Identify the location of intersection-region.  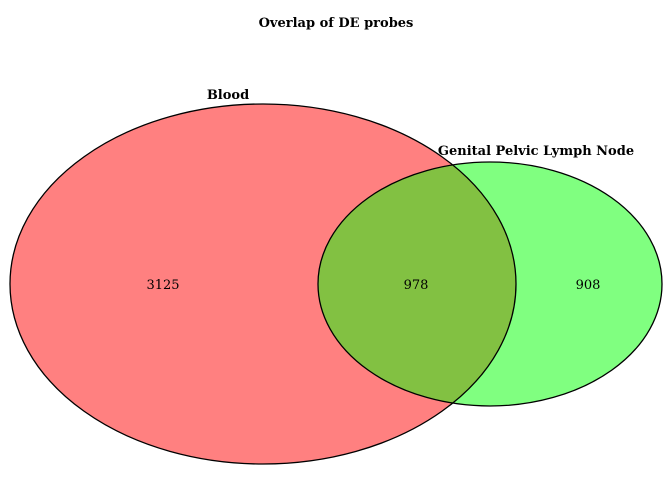
(417, 284).